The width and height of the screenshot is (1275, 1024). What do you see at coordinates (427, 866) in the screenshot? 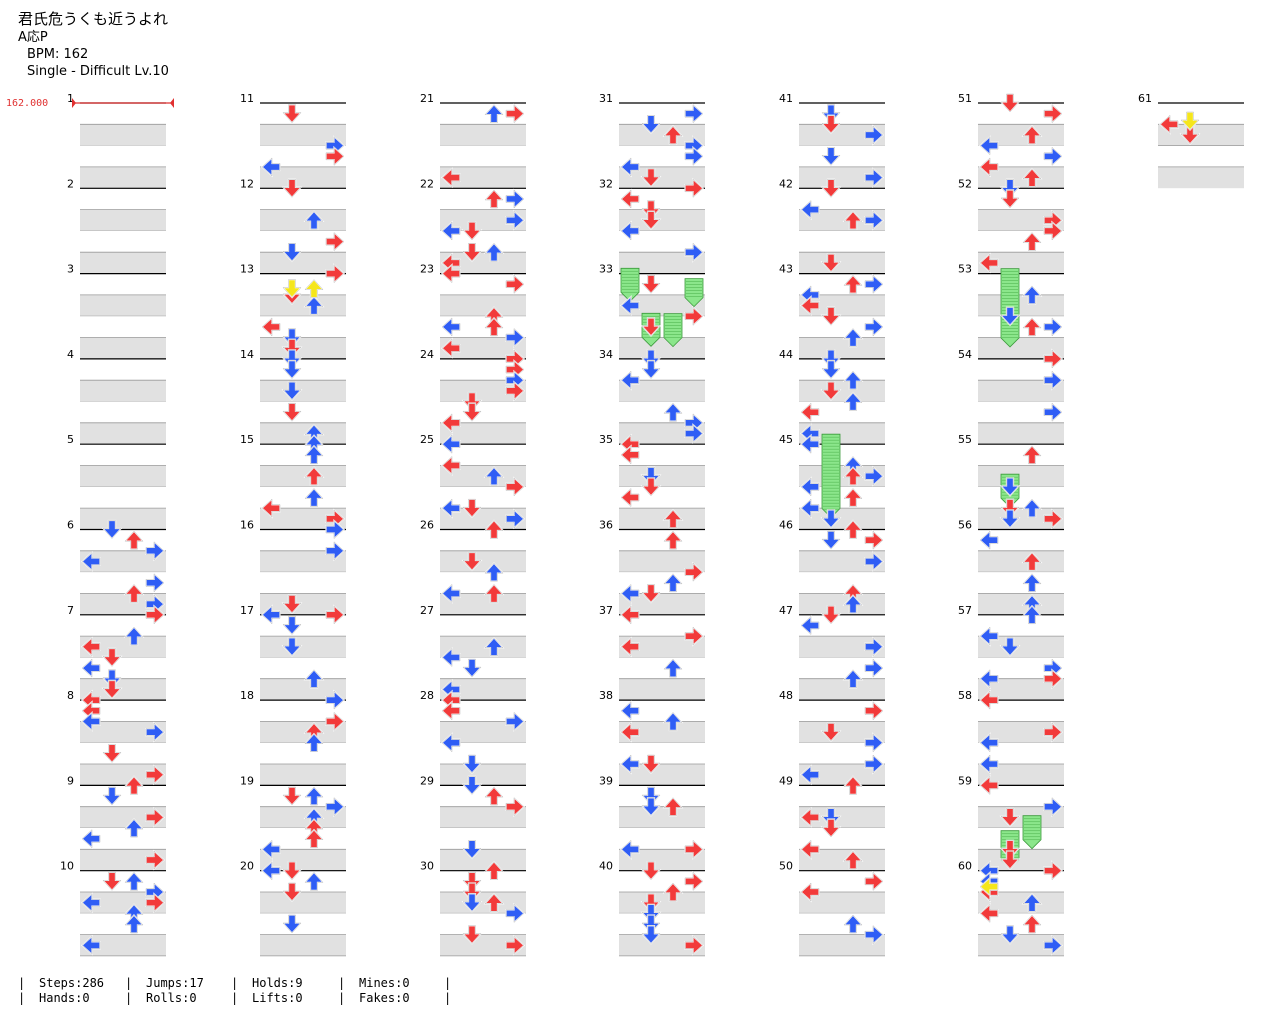
I see `measure-number: 30` at bounding box center [427, 866].